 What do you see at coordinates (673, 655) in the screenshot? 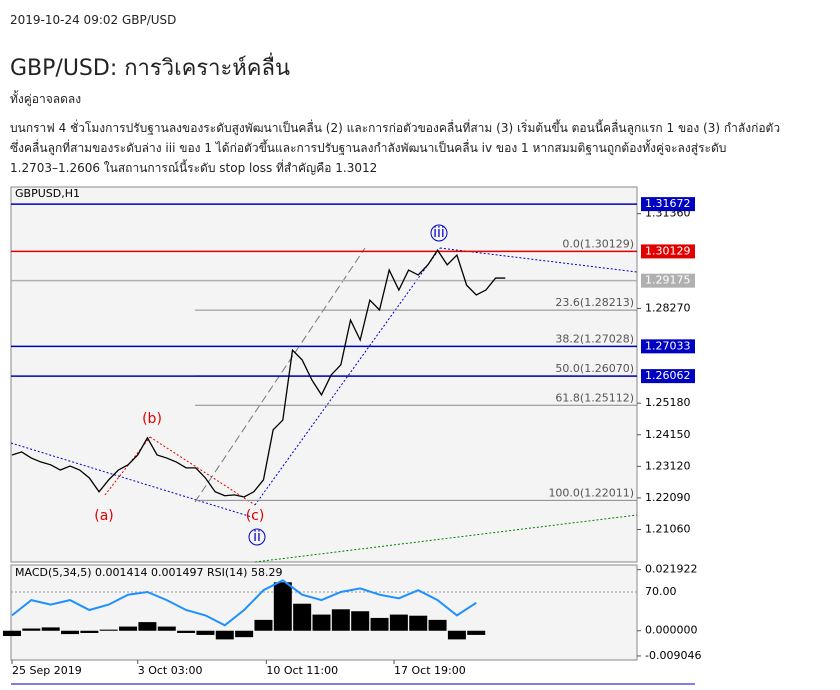
I see `y-tick-label: -0.009046` at bounding box center [673, 655].